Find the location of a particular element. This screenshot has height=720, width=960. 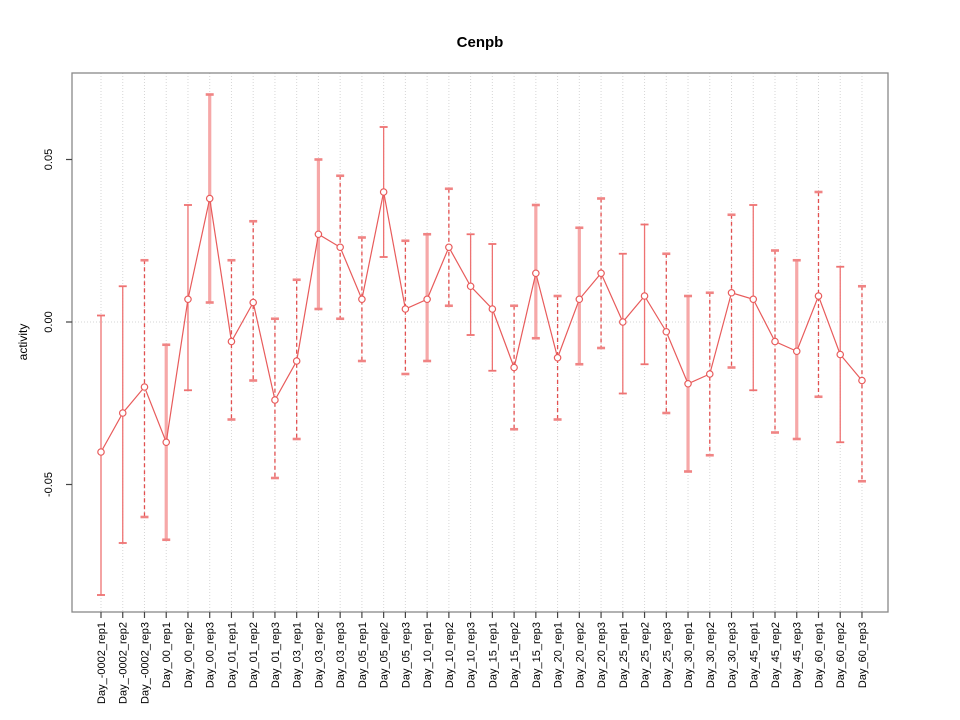

x-tick-label: Day_10_rep3 is located at coordinates (472, 655).